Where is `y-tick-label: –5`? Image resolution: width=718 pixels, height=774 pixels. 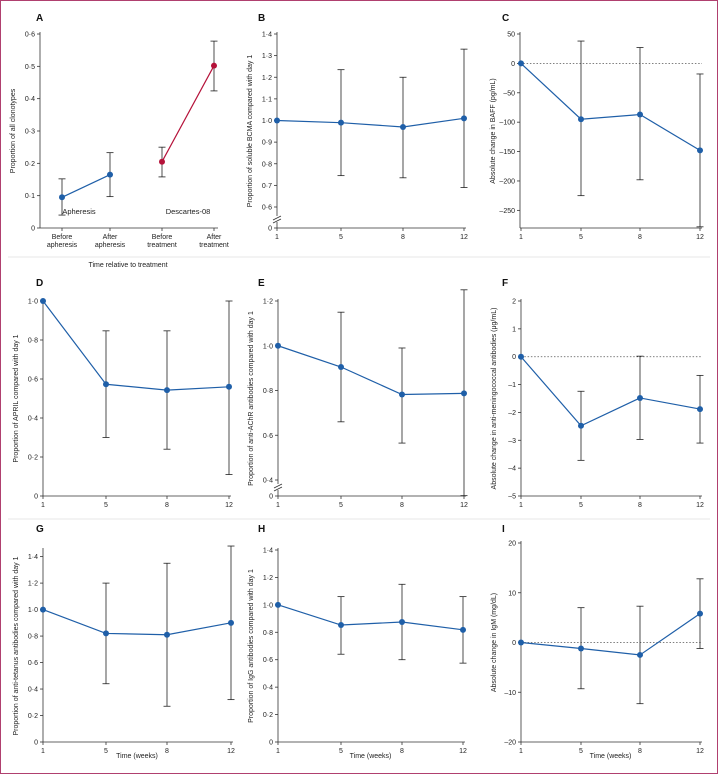 y-tick-label: –5 is located at coordinates (512, 497).